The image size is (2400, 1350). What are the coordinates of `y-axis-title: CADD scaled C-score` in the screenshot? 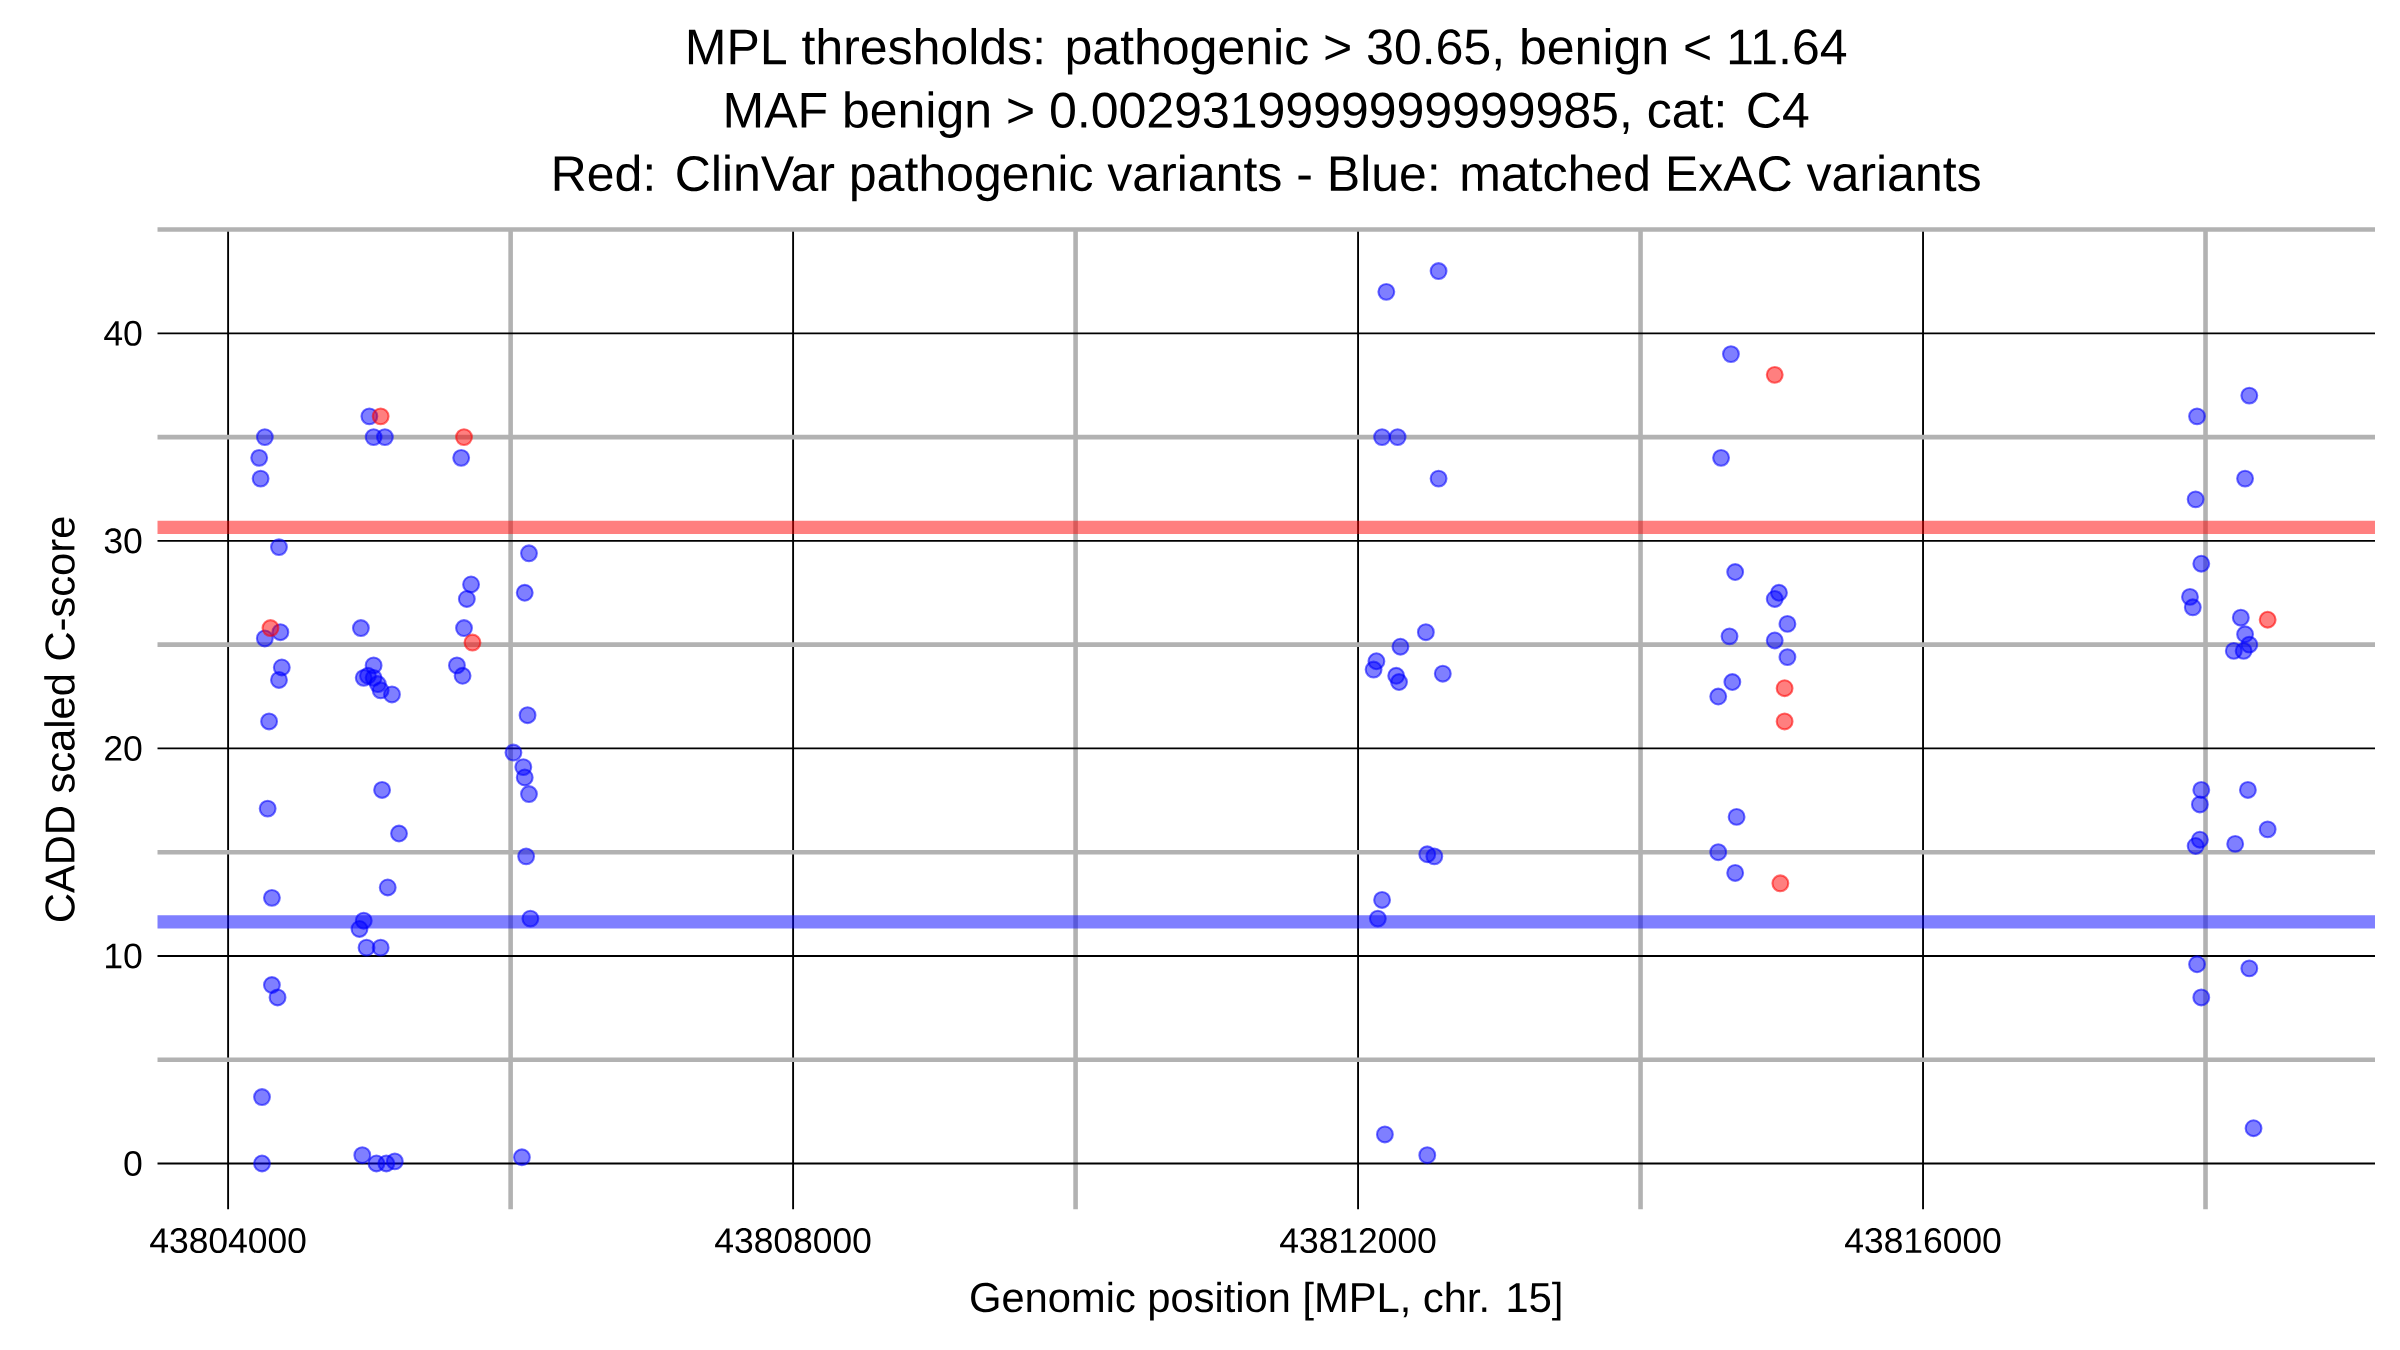 It's located at (59, 719).